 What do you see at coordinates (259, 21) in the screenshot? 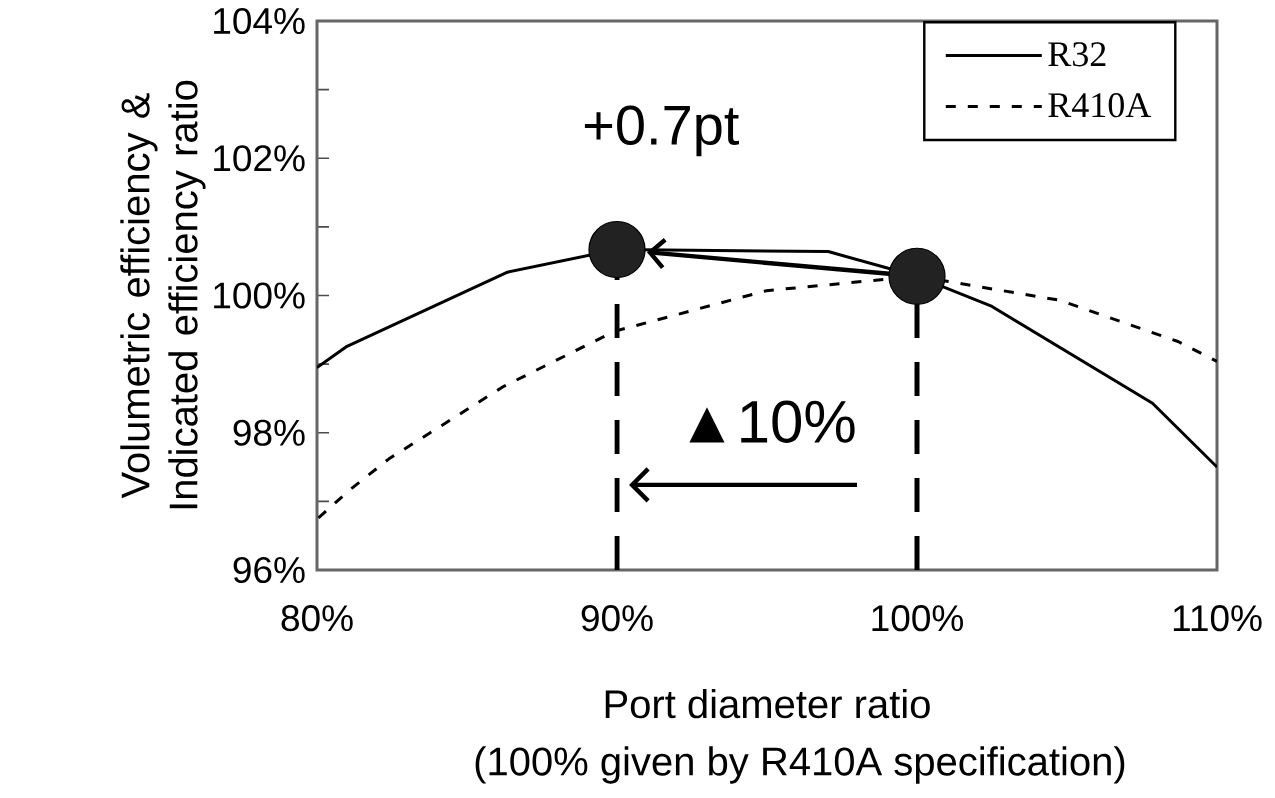
I see `y-tick-label: 104%` at bounding box center [259, 21].